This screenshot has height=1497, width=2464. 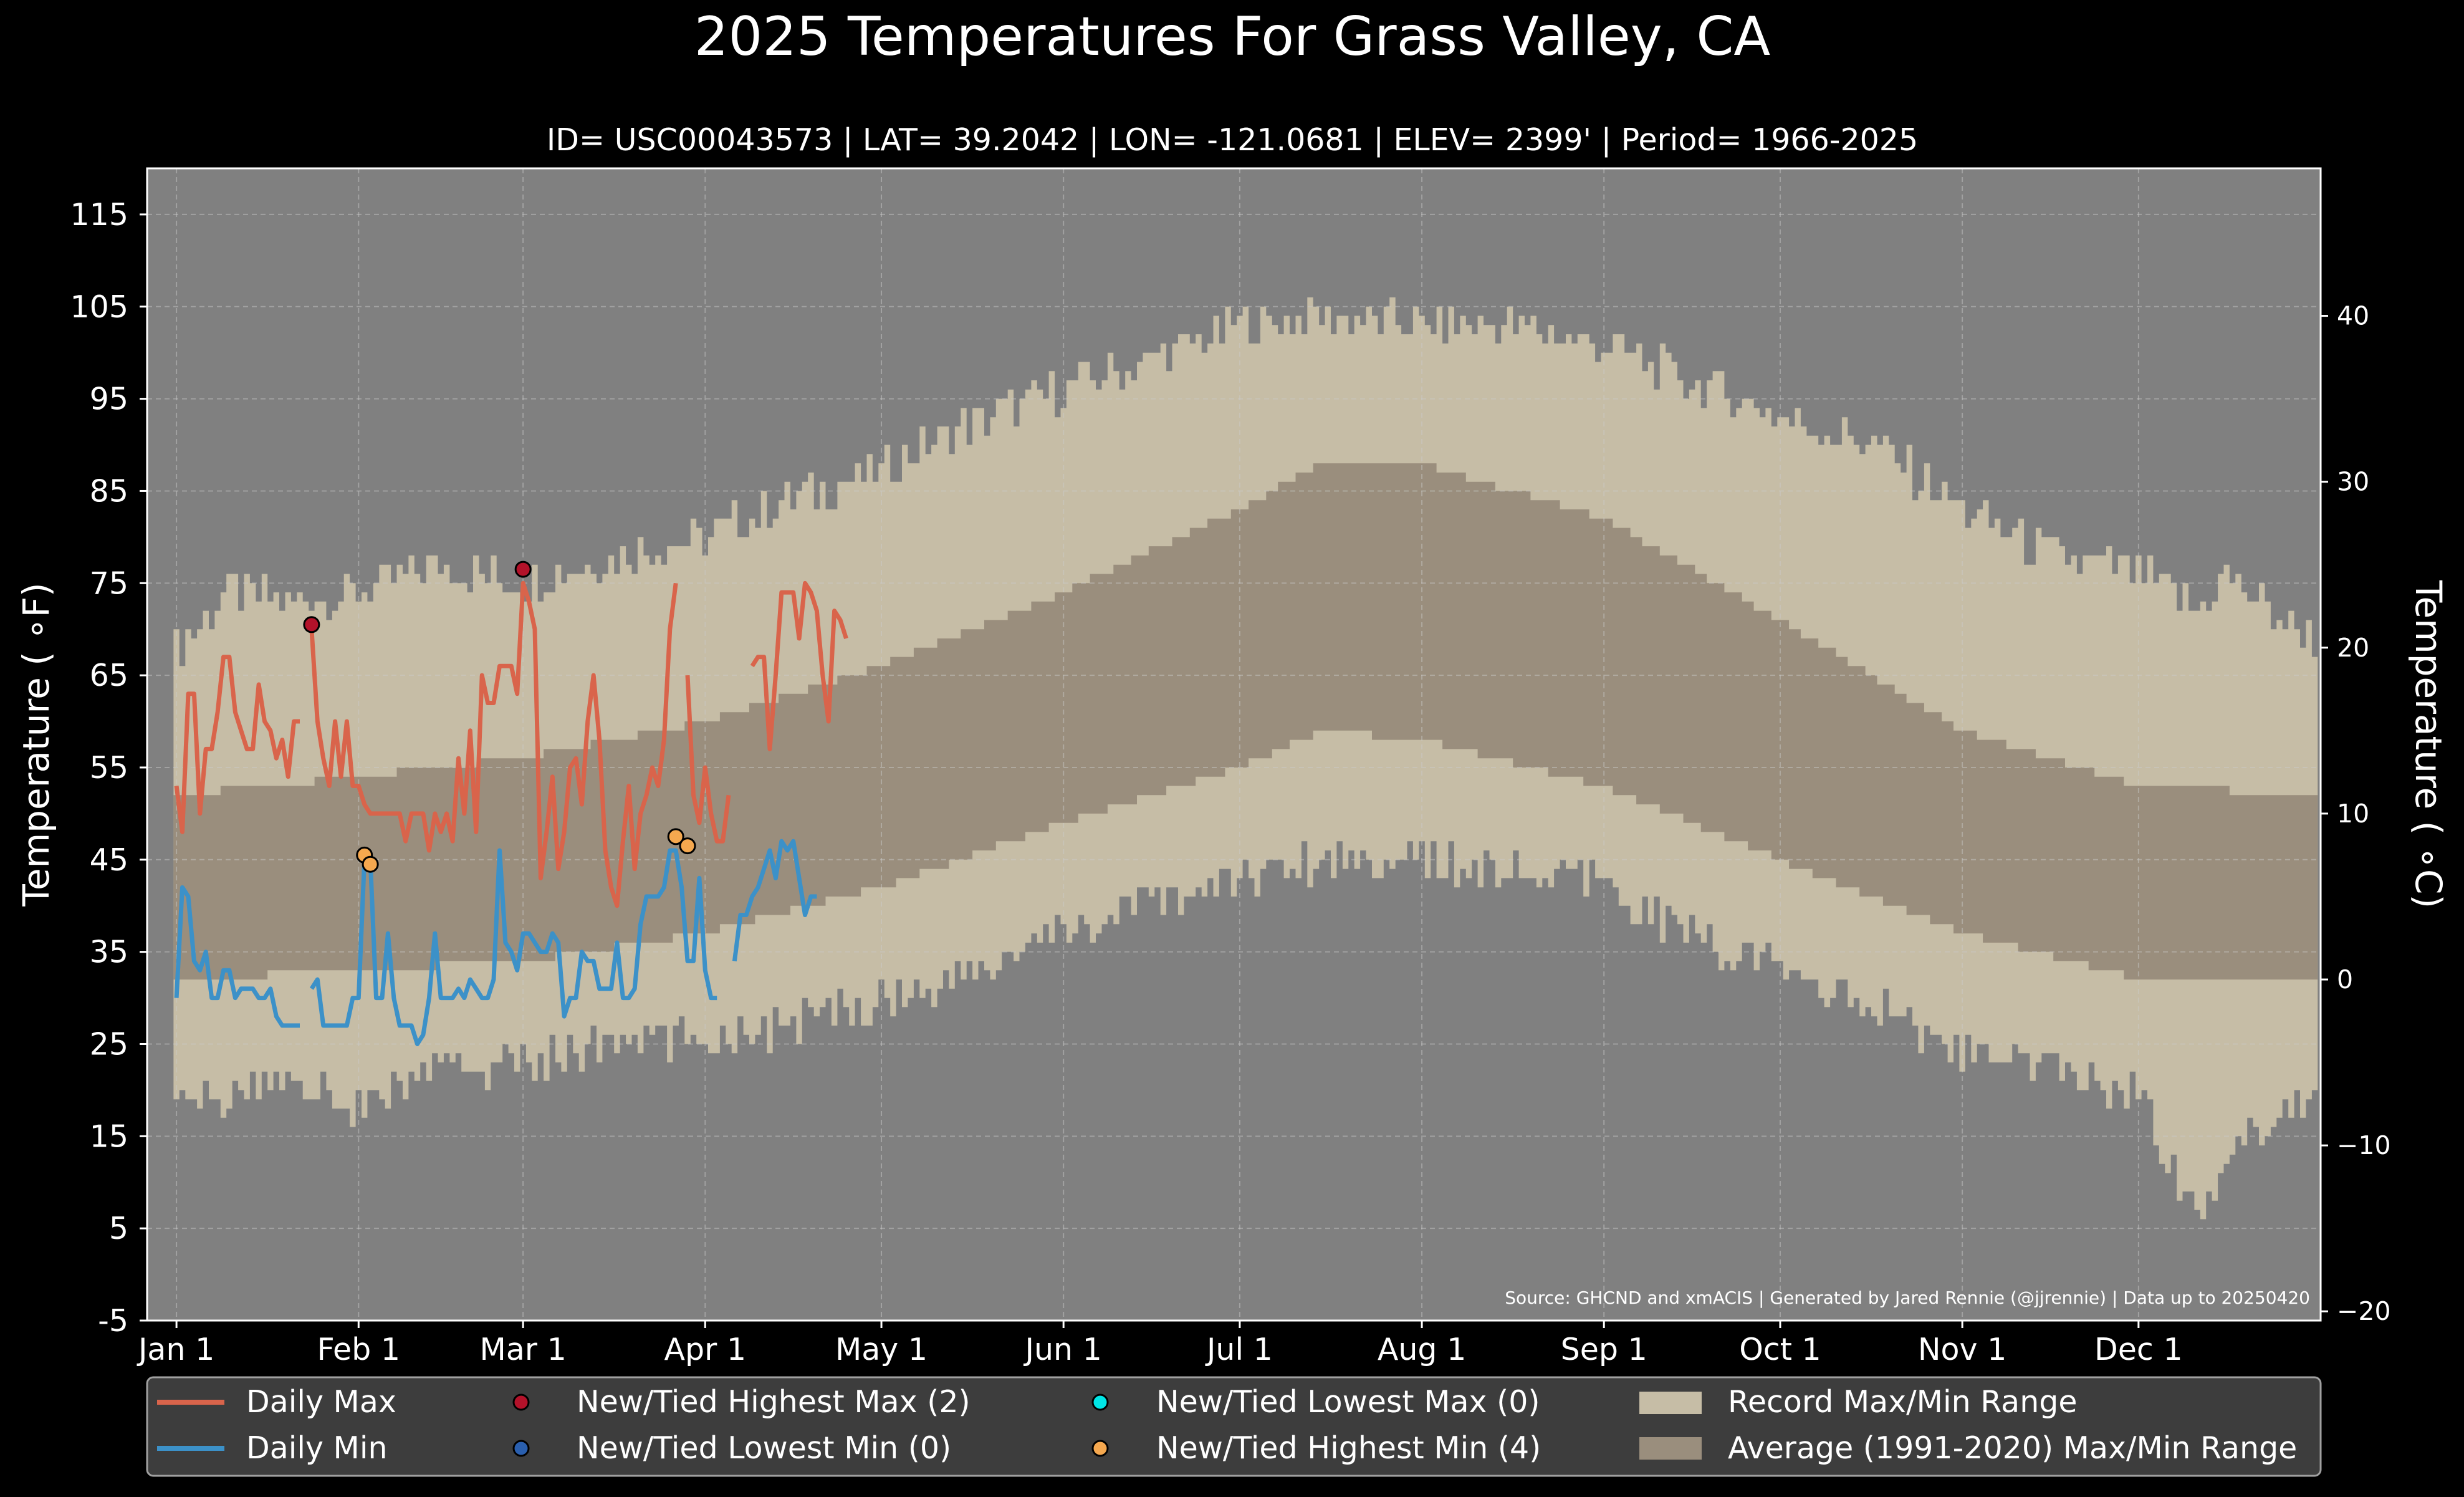 What do you see at coordinates (523, 1349) in the screenshot?
I see `x-tick-label: Mar 1` at bounding box center [523, 1349].